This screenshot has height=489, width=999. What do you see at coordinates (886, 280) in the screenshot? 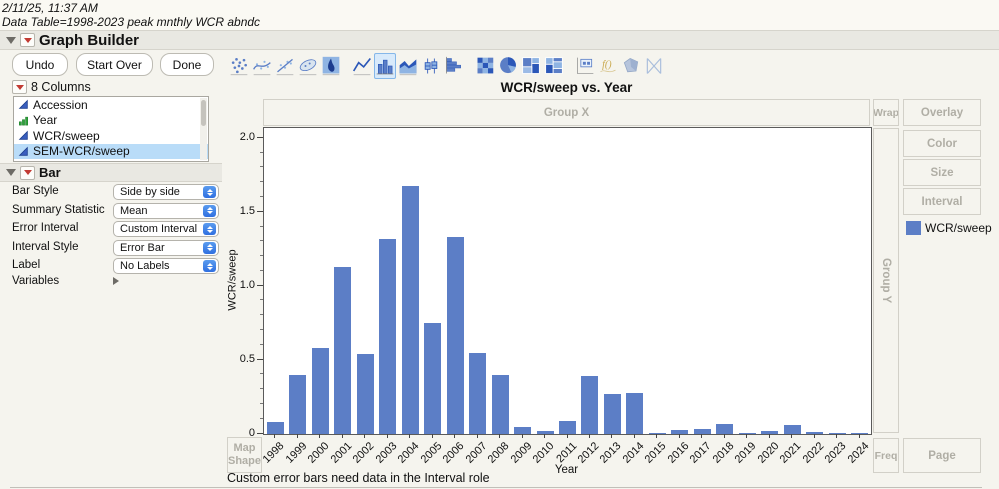
I see `drop-zone-group-y: Group Y` at bounding box center [886, 280].